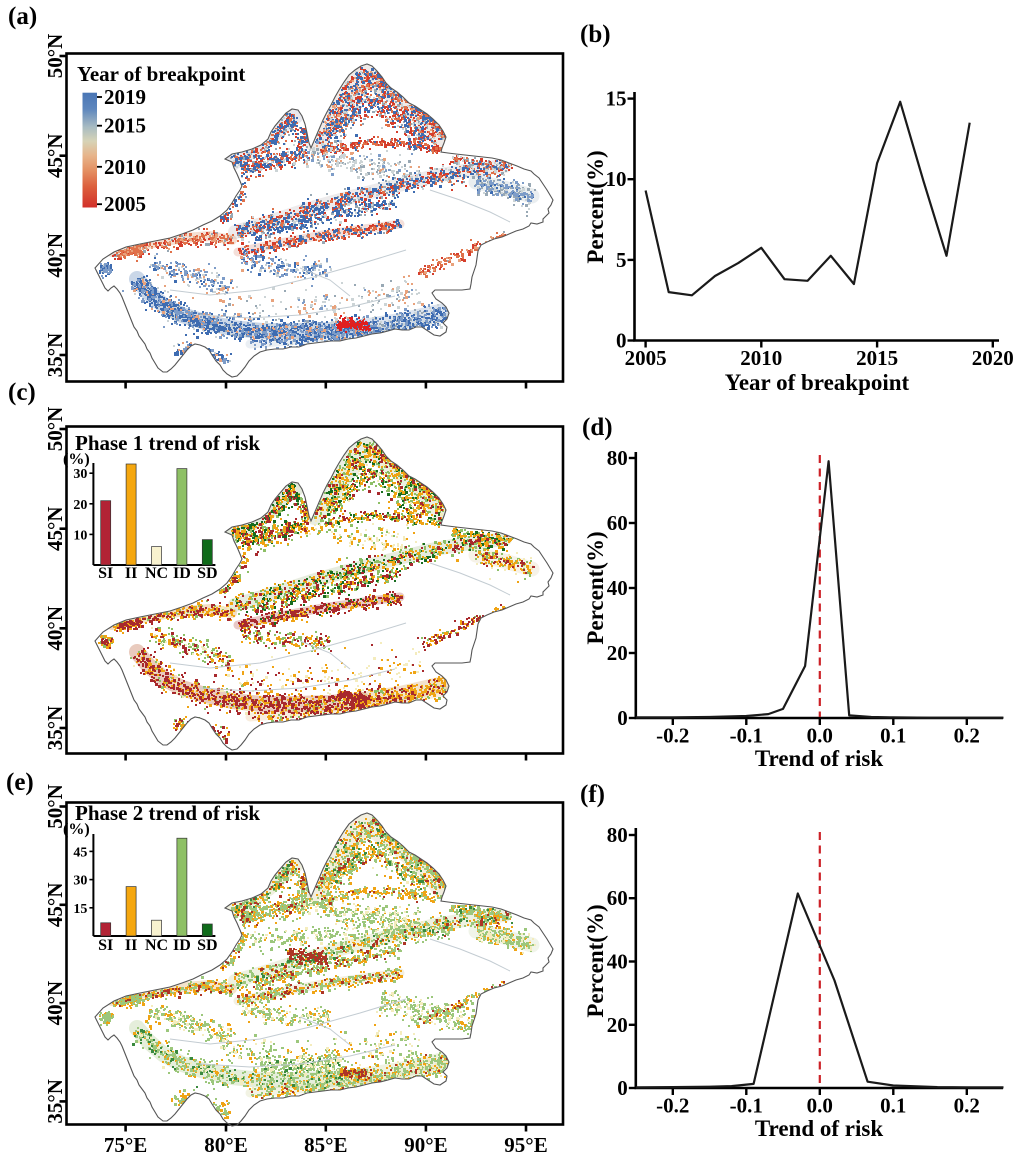 The image size is (1024, 1164). What do you see at coordinates (621, 260) in the screenshot?
I see `svg-text: 5` at bounding box center [621, 260].